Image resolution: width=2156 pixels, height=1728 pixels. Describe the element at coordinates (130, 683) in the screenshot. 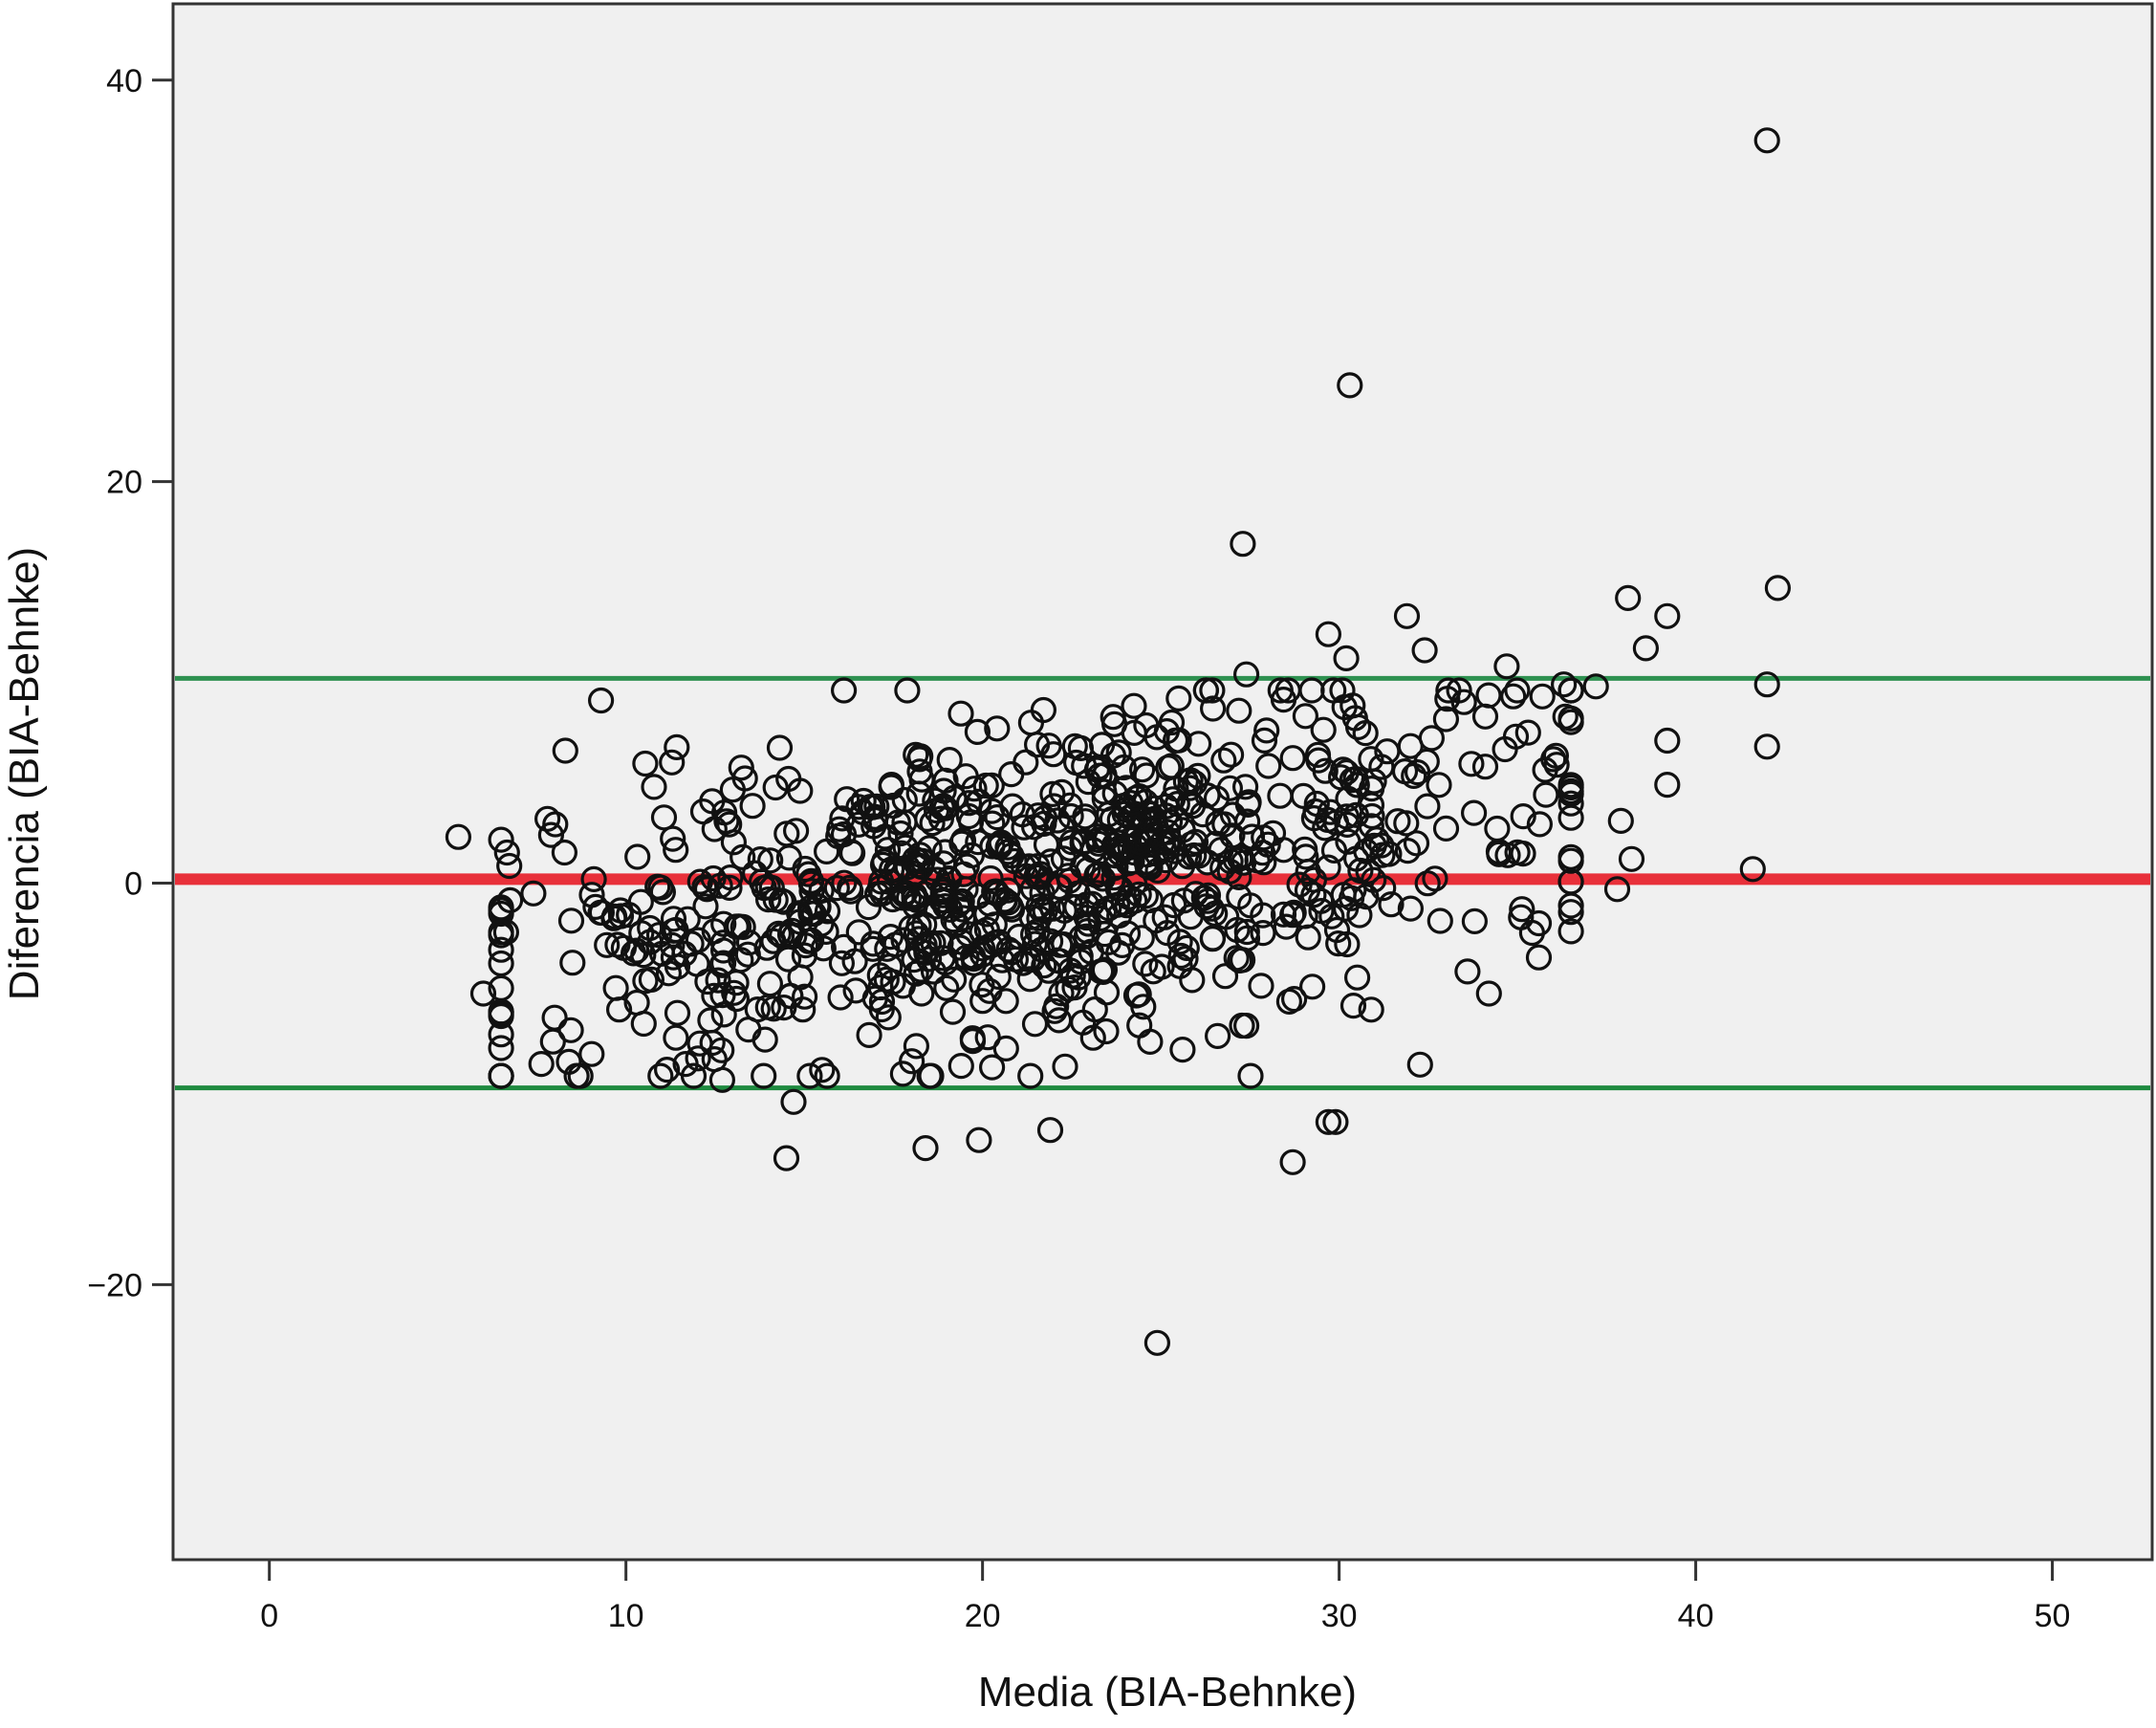

I see `y-axis: −20 0 20 40` at that location.